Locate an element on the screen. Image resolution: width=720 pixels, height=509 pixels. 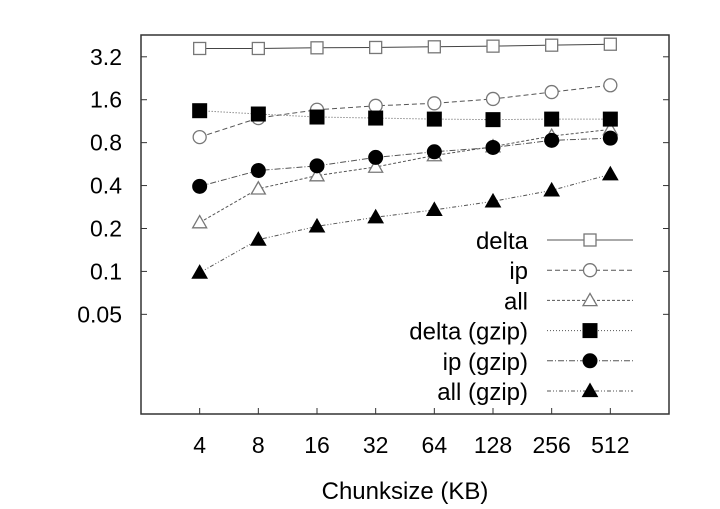
y-tick-label: 0.05 is located at coordinates (99, 314).